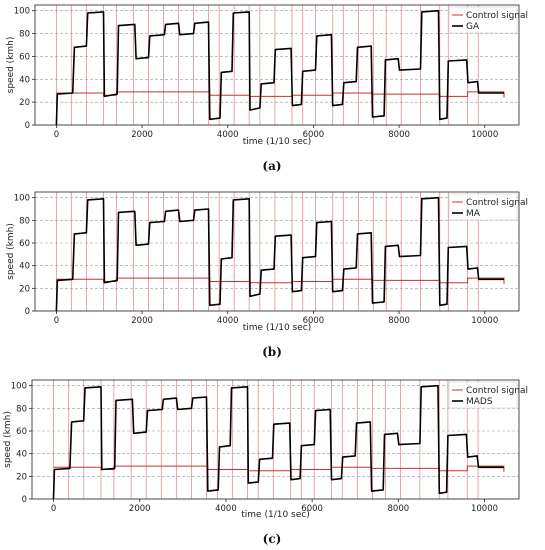  I want to click on panel-caption: (c), so click(272, 539).